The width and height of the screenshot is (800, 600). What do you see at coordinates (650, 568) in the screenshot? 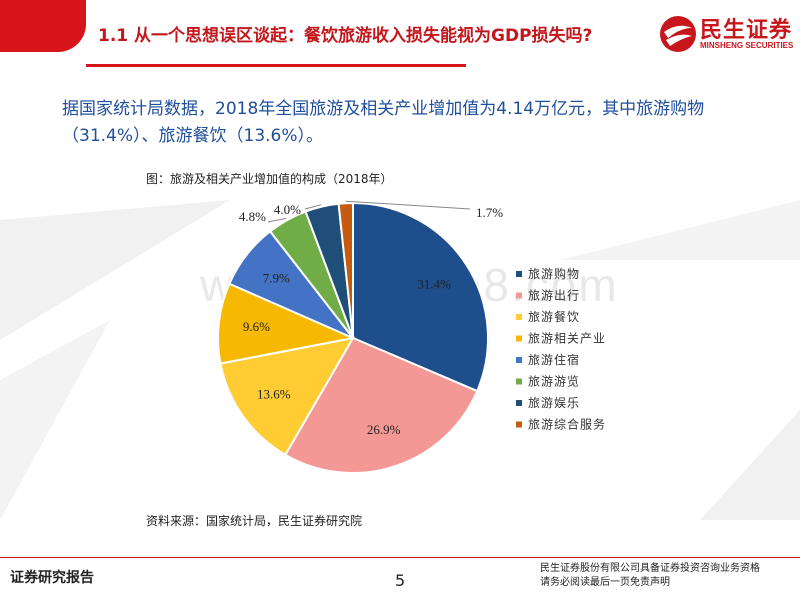
I see `footer-disclaimer-line1: 民生证券股份有限公司具备证券投资咨询业务资格` at bounding box center [650, 568].